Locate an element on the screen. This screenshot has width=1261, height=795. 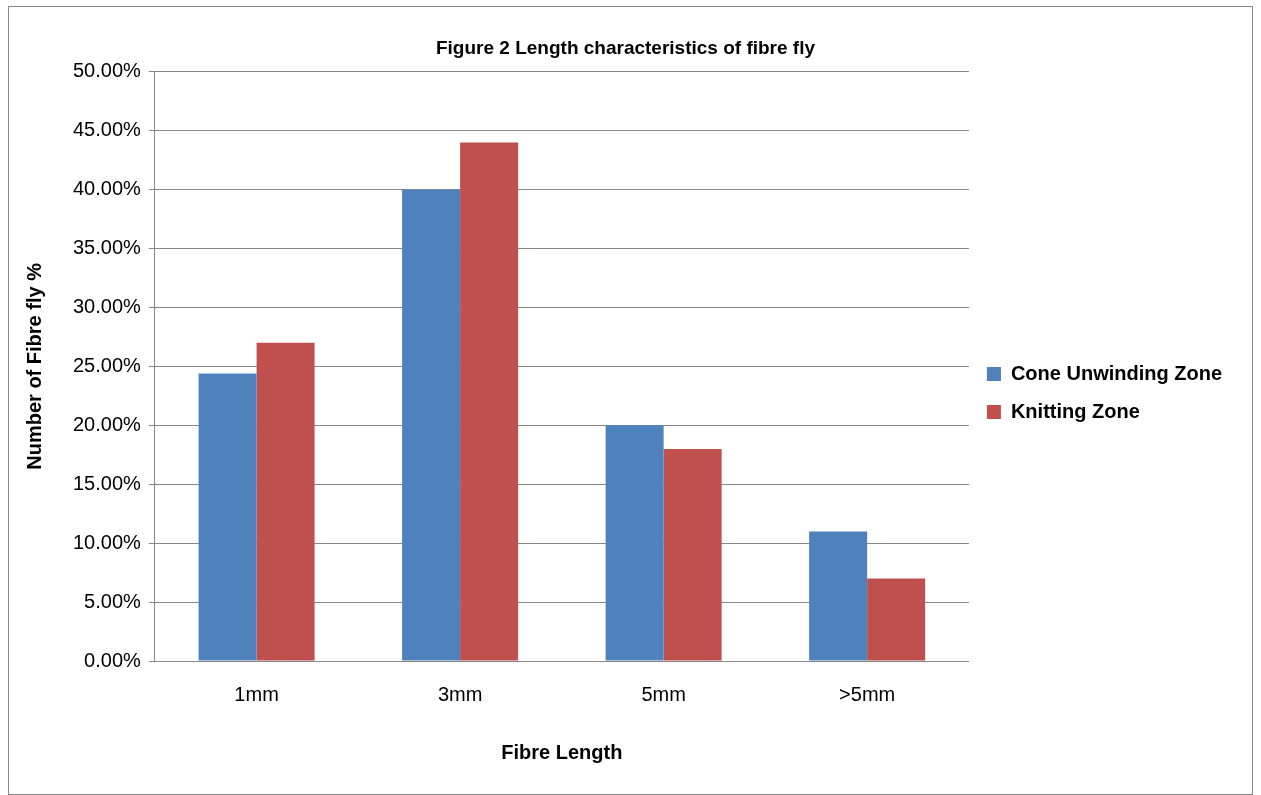
y-tick-label: 20.00% is located at coordinates (107, 423).